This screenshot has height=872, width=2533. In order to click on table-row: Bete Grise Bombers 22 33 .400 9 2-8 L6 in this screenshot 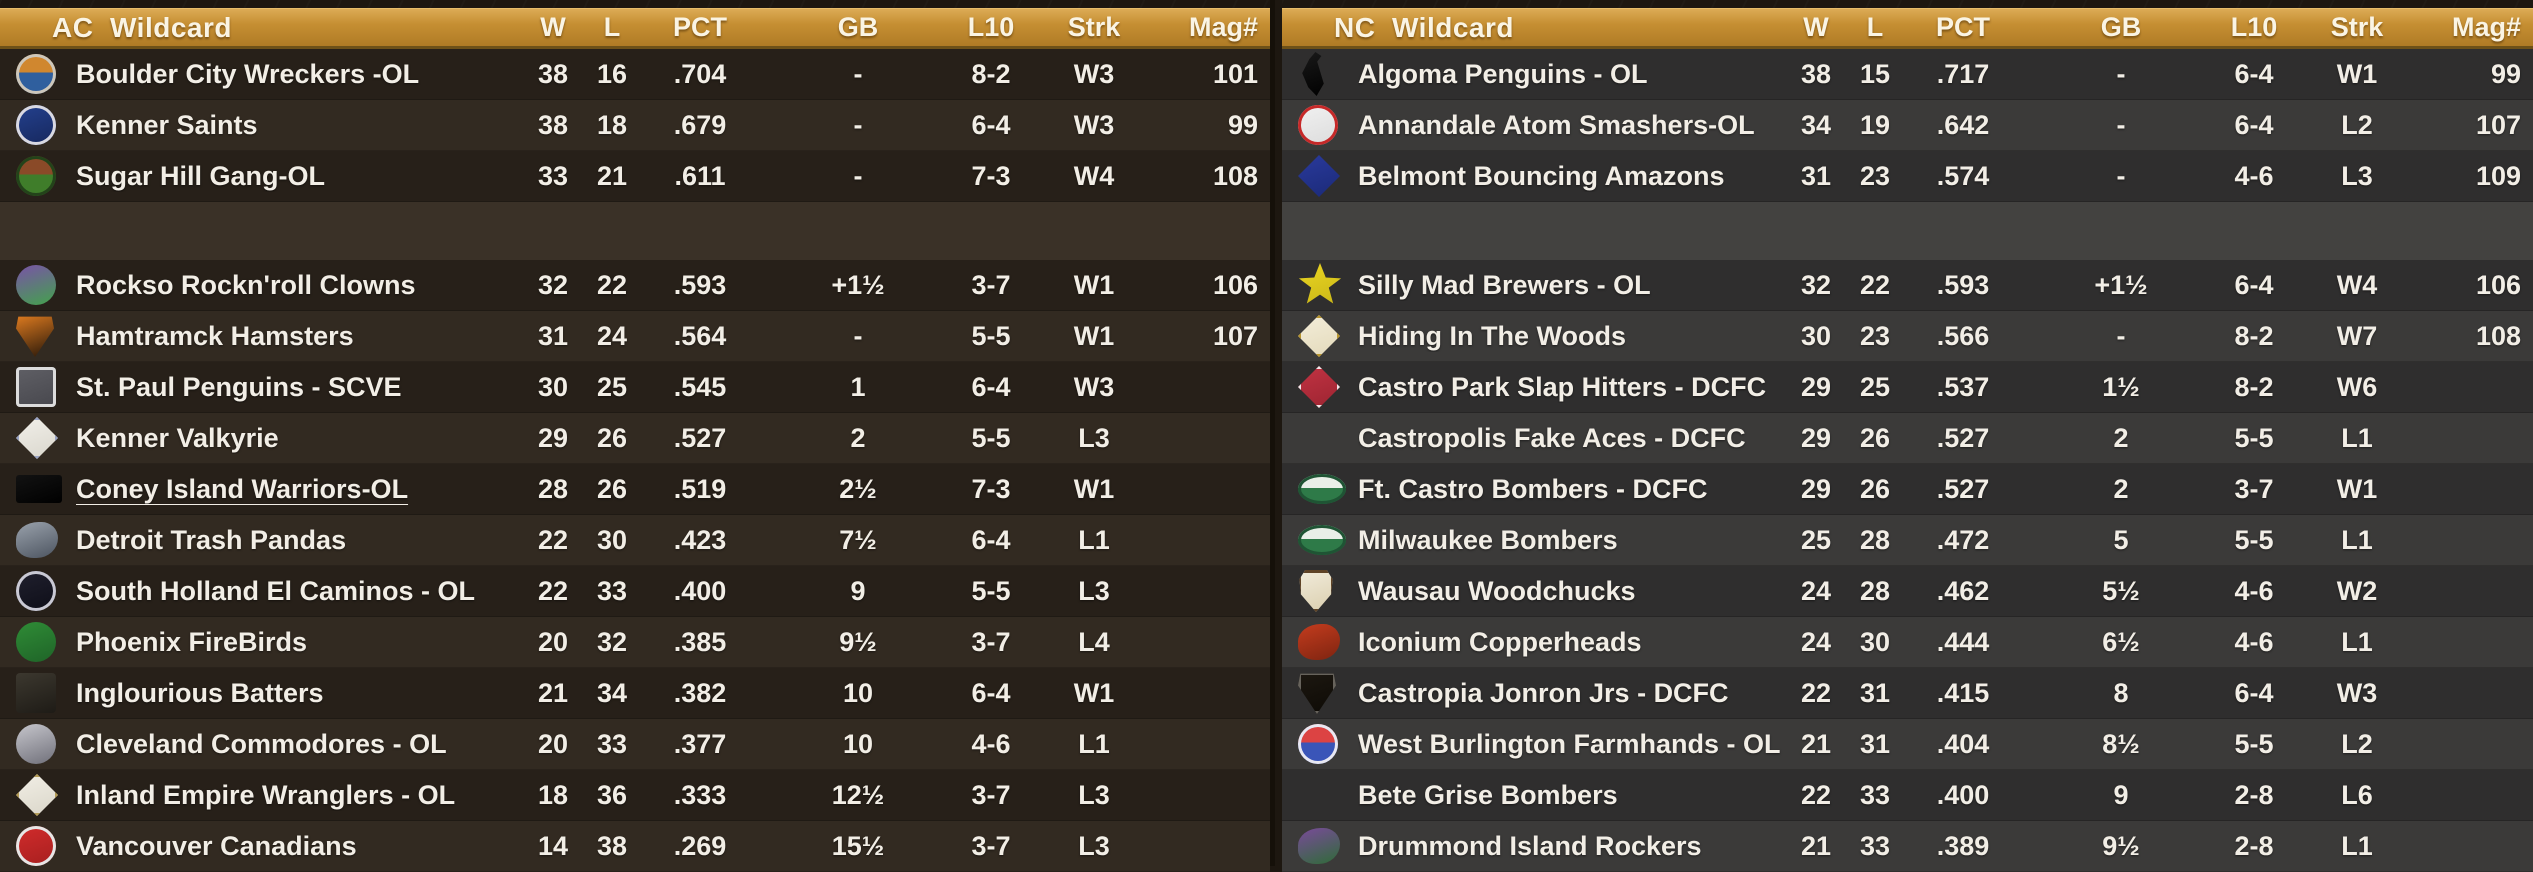, I will do `click(1907, 795)`.